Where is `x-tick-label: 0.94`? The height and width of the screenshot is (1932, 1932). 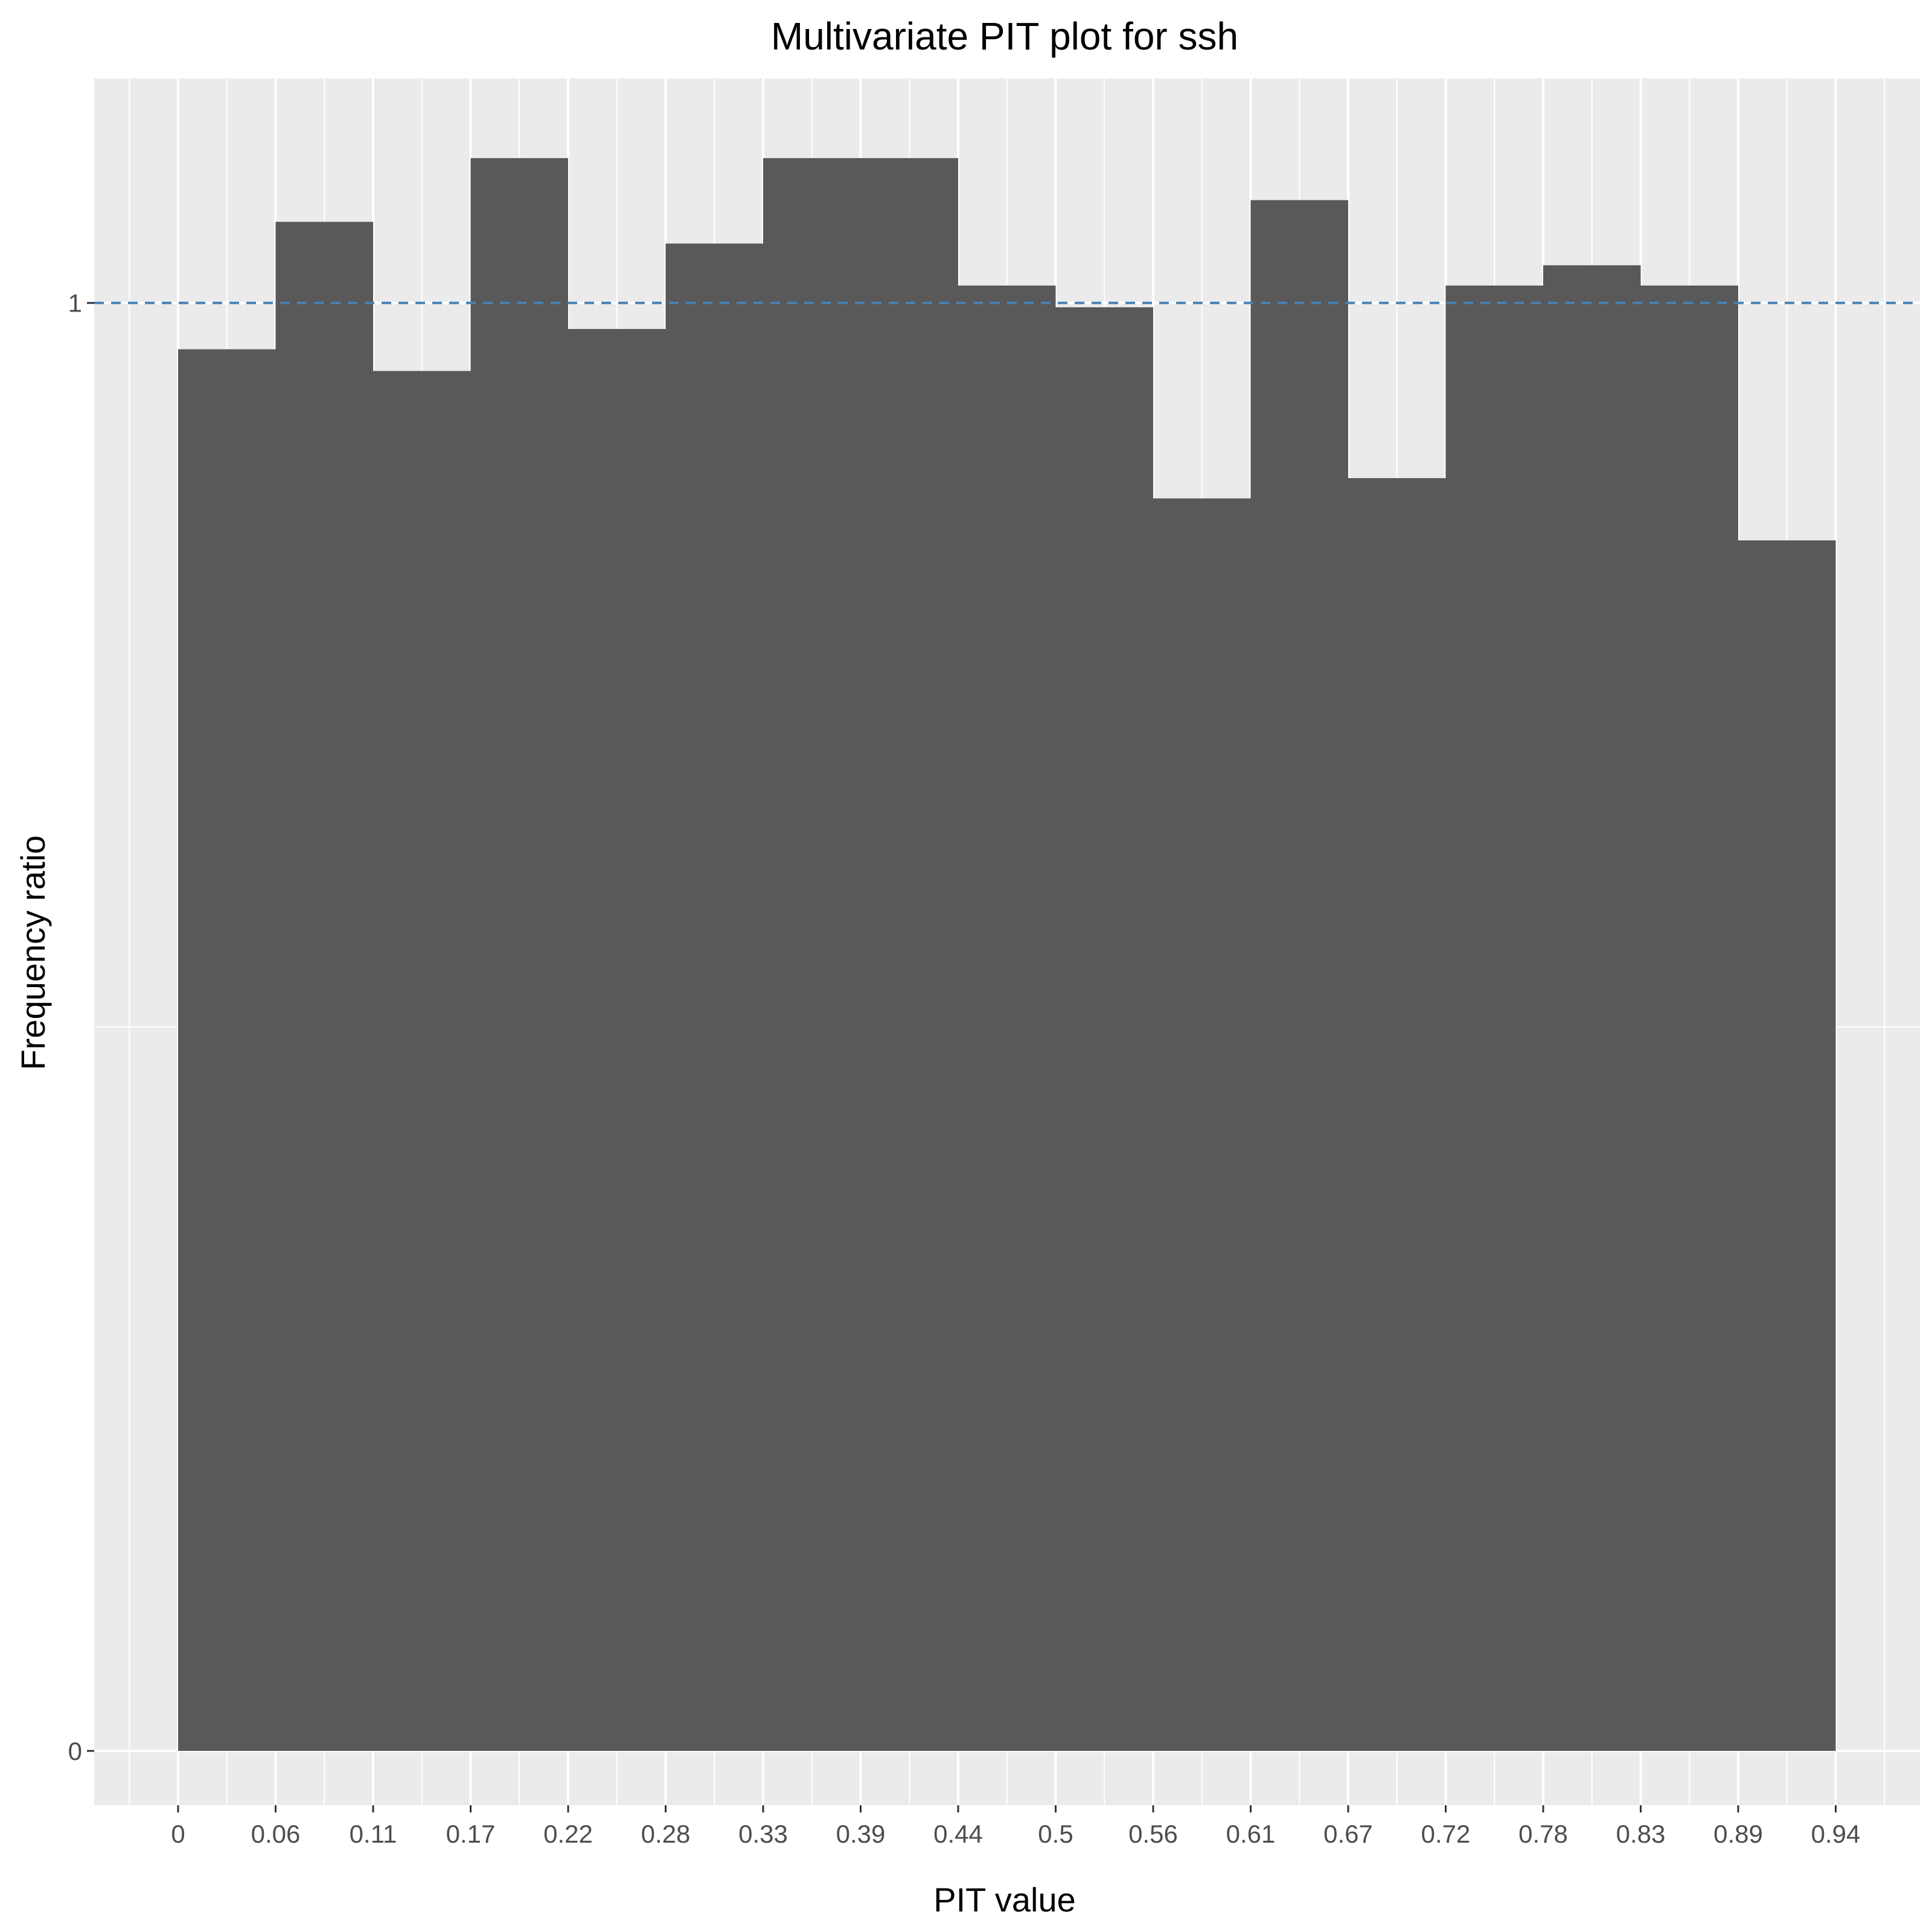
x-tick-label: 0.94 is located at coordinates (1836, 1834).